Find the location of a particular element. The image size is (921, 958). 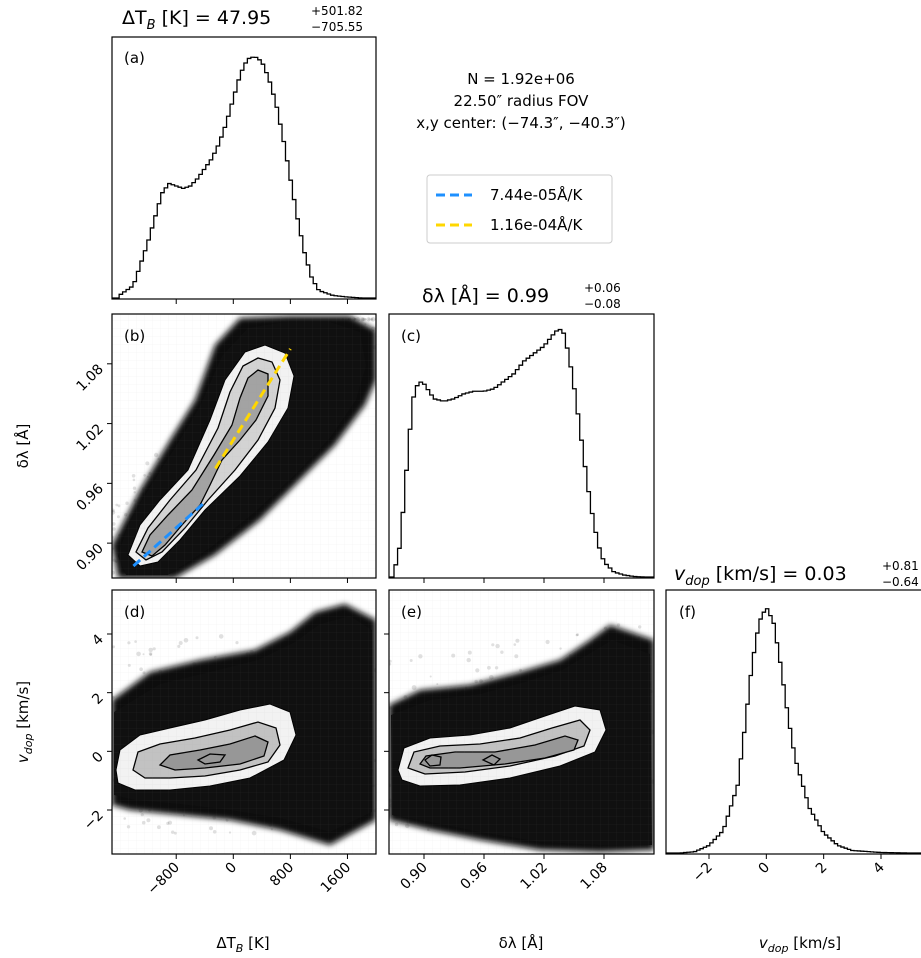

panel-c: (c) δλ [Å] = 0.99 +0.06 −0.08 is located at coordinates (521, 430).